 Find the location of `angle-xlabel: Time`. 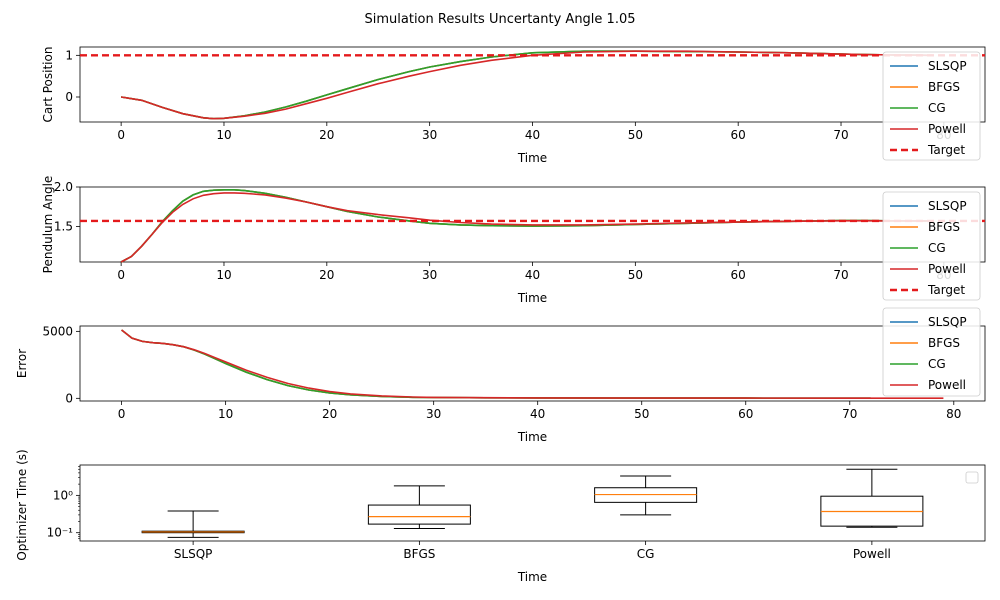

angle-xlabel: Time is located at coordinates (532, 298).